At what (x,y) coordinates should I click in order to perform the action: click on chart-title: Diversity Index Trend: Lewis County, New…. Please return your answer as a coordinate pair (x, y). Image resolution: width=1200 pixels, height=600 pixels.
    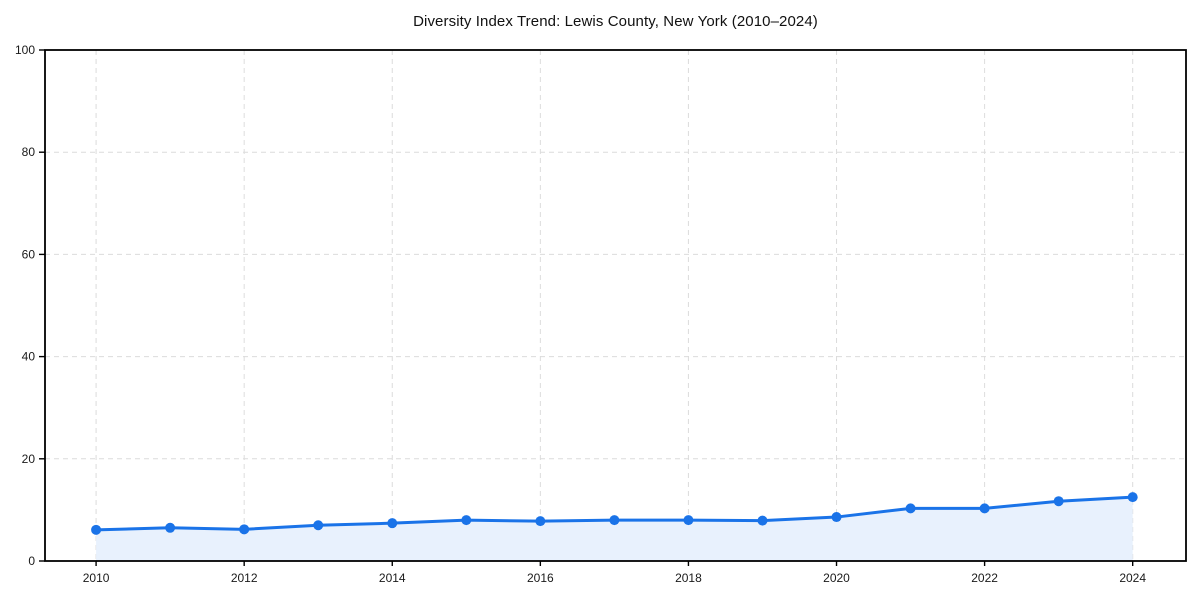
    Looking at the image, I should click on (615, 21).